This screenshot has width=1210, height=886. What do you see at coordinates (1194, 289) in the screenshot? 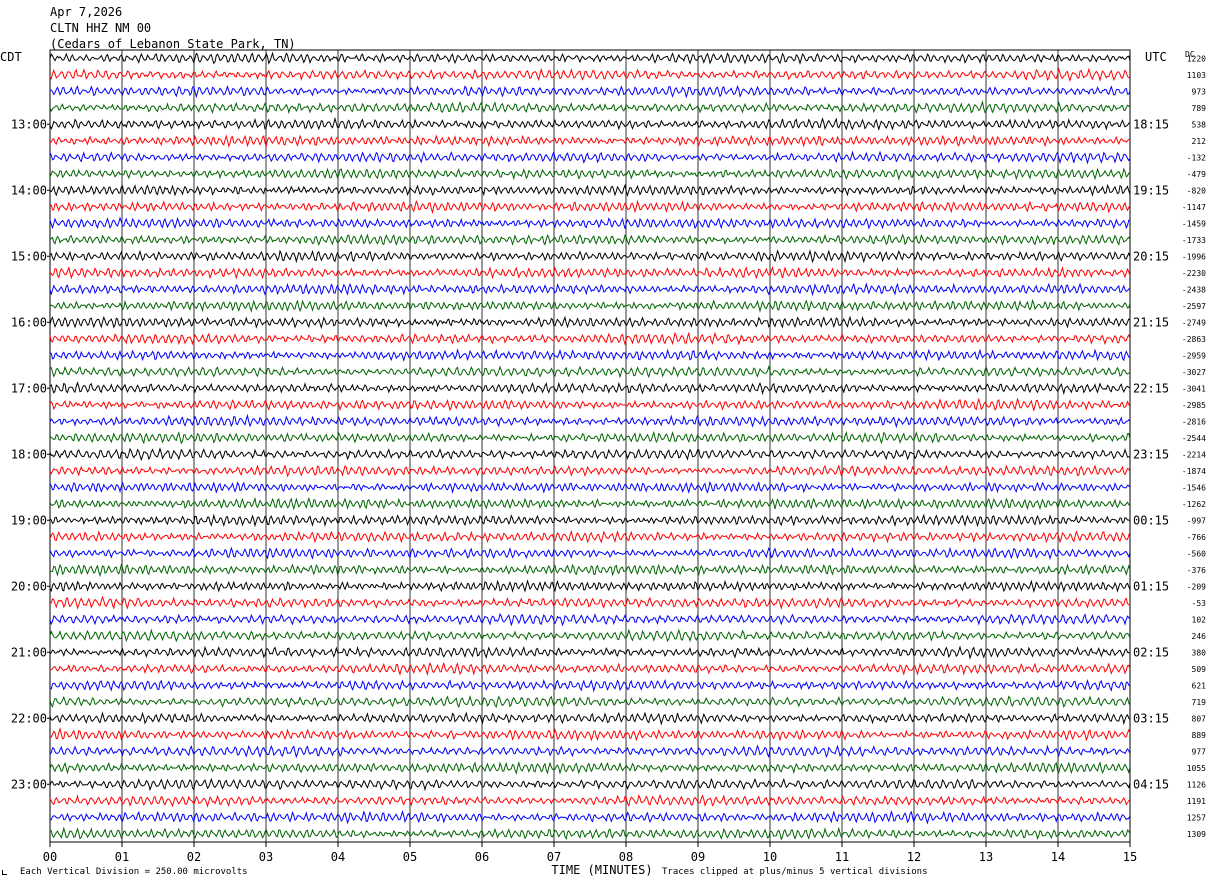
I see `dc-offset-label: -2438` at bounding box center [1194, 289].